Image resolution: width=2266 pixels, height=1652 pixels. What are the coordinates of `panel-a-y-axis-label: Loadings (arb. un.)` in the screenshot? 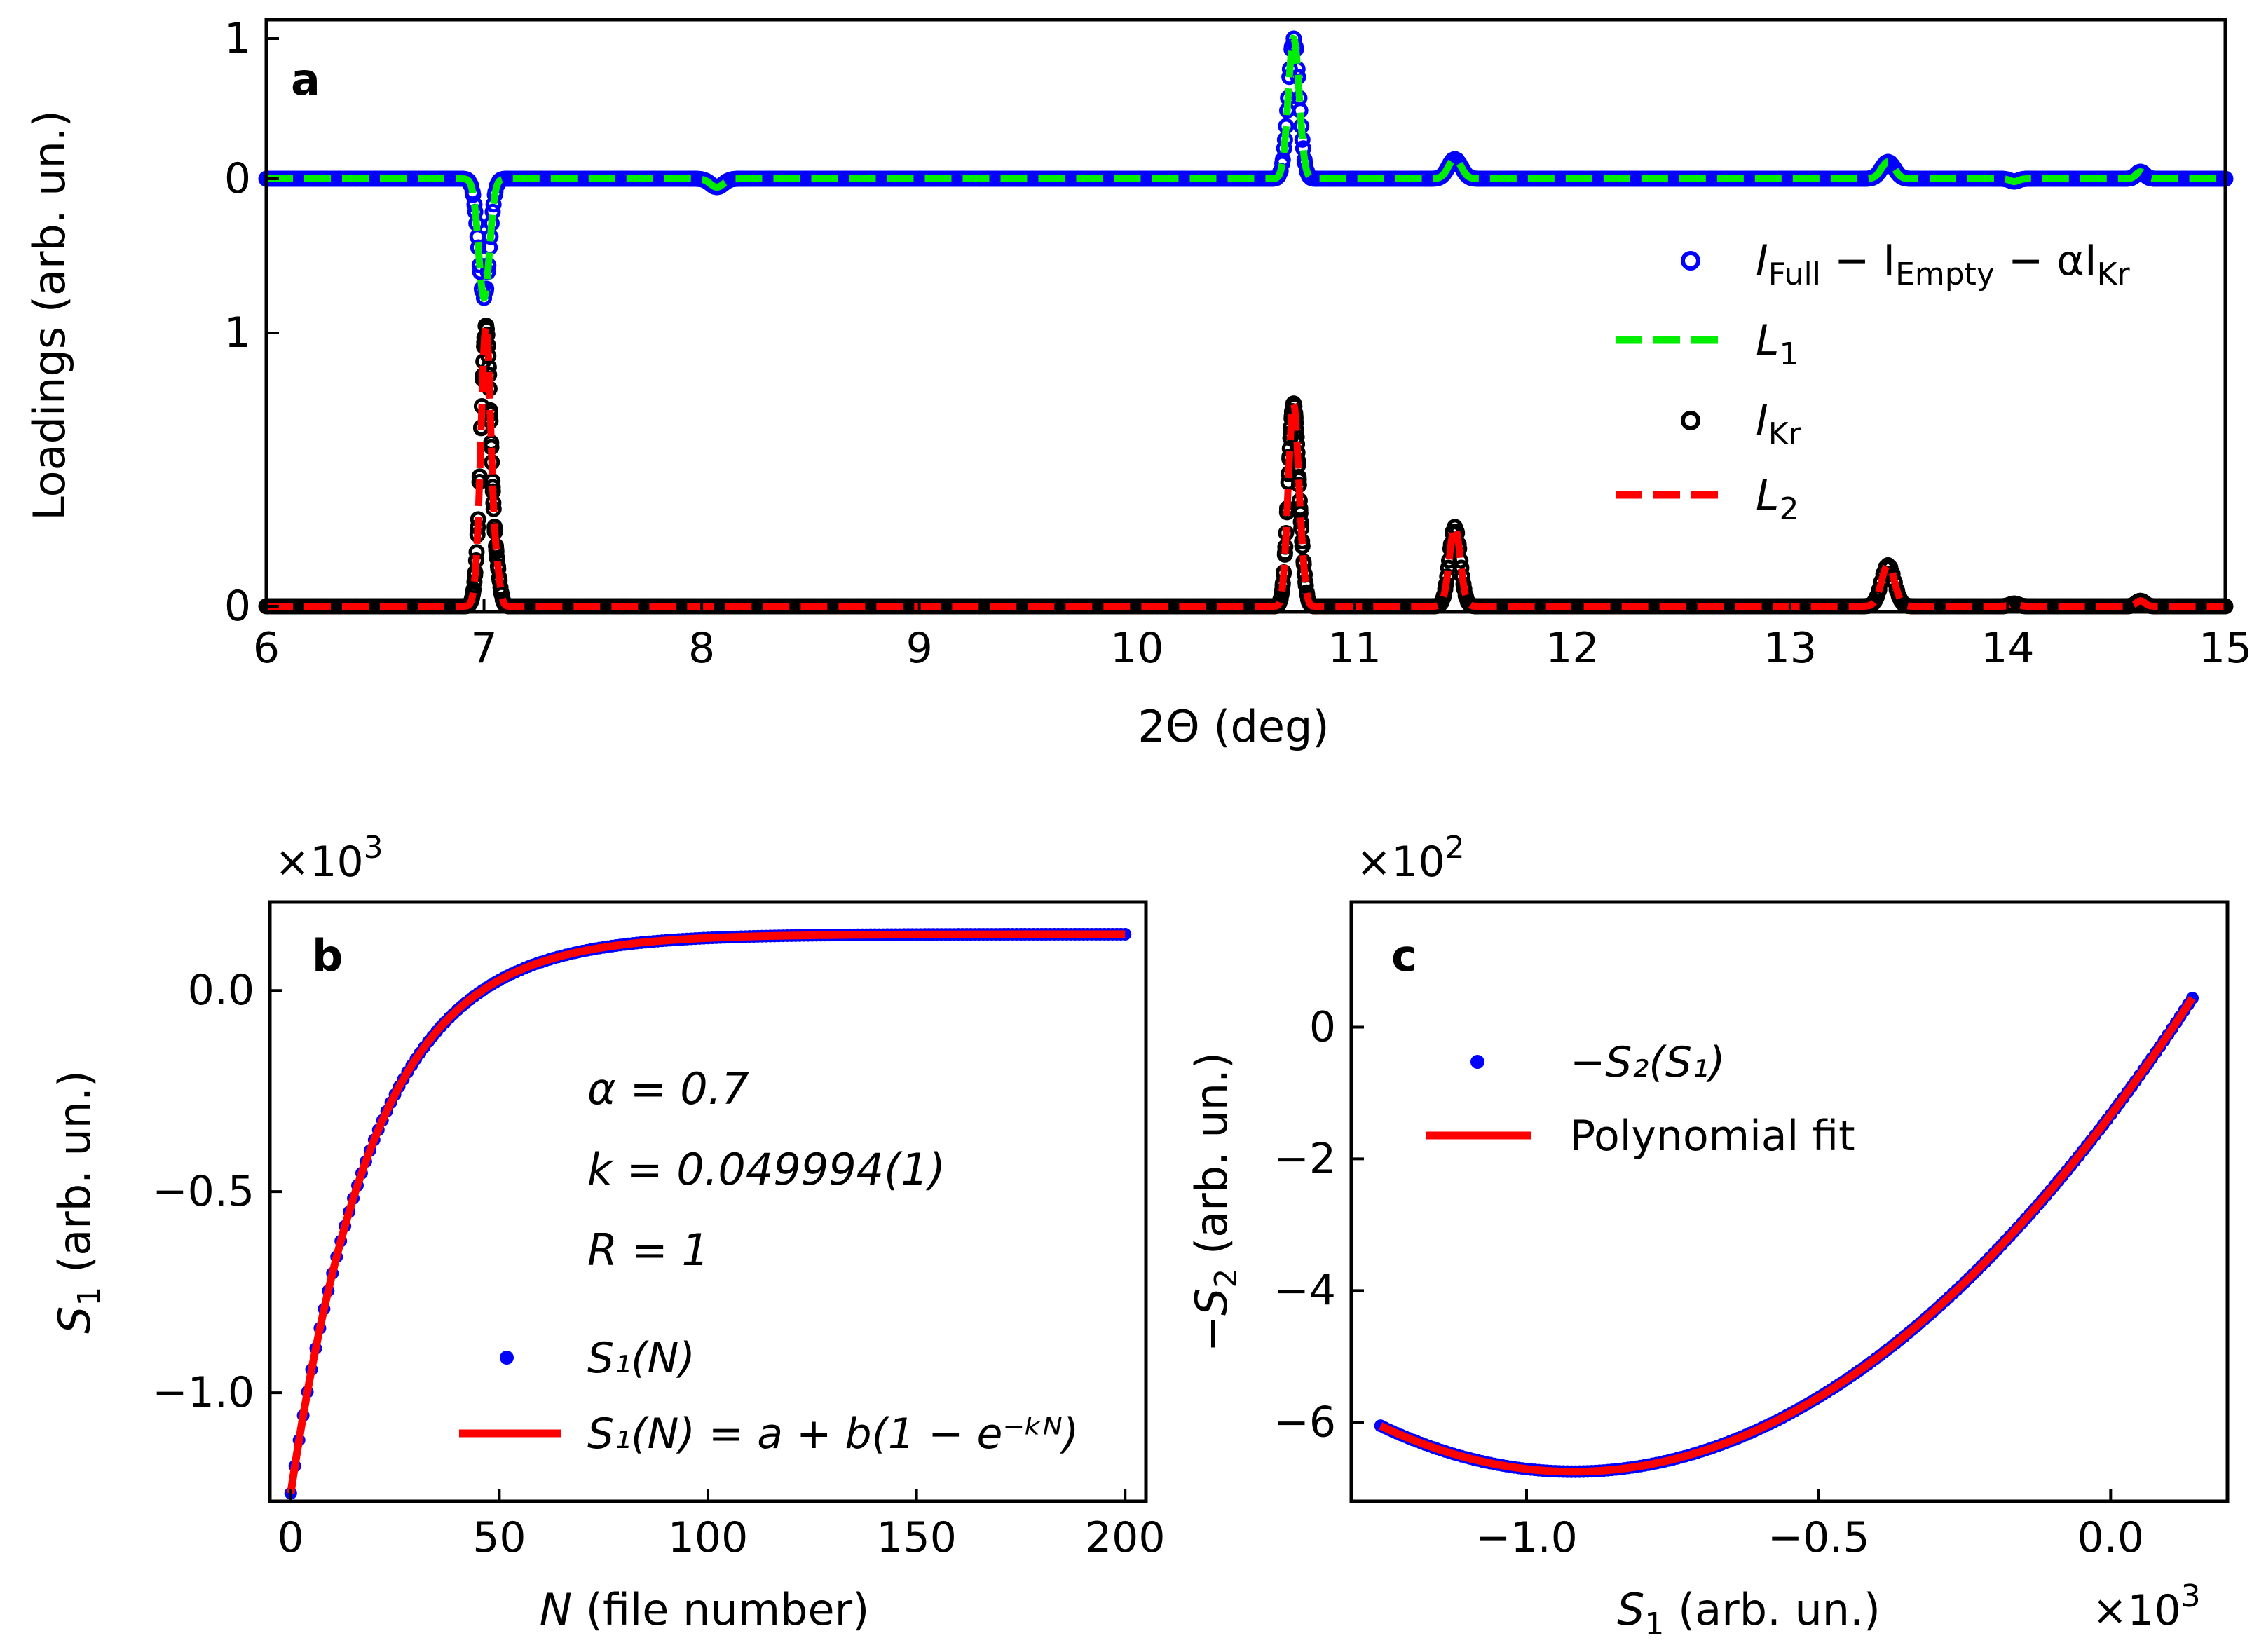 It's located at (50, 316).